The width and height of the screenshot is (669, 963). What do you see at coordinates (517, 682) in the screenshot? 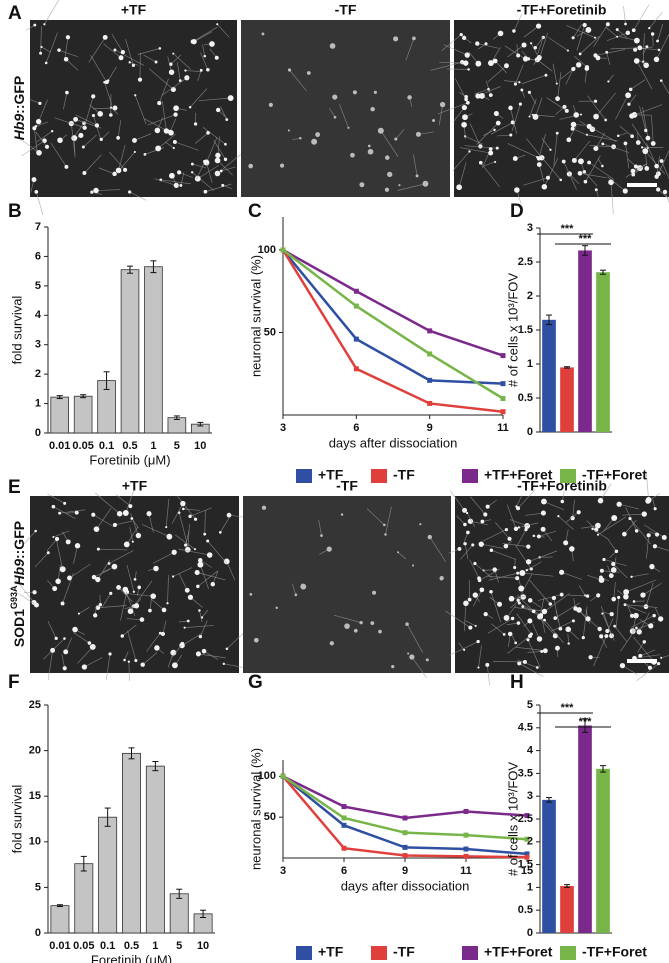
I see `panel-letter: H` at bounding box center [517, 682].